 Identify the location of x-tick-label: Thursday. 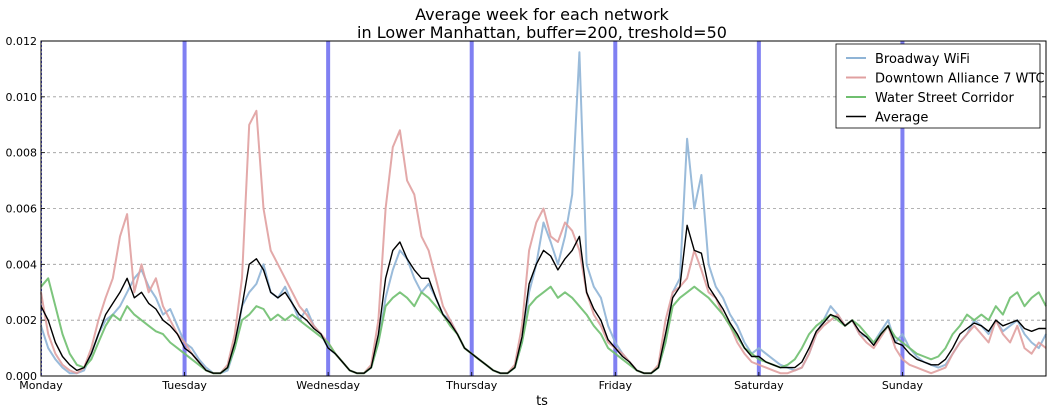
(471, 385).